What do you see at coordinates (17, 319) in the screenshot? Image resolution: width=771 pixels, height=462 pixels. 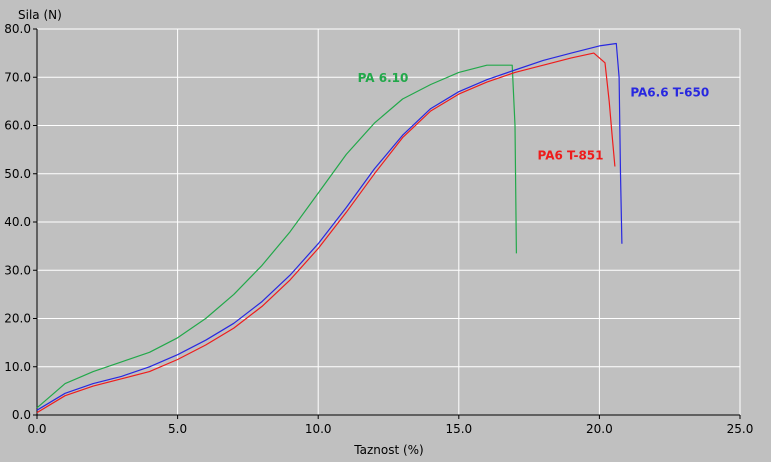 I see `y-tick-label: 20.0` at bounding box center [17, 319].